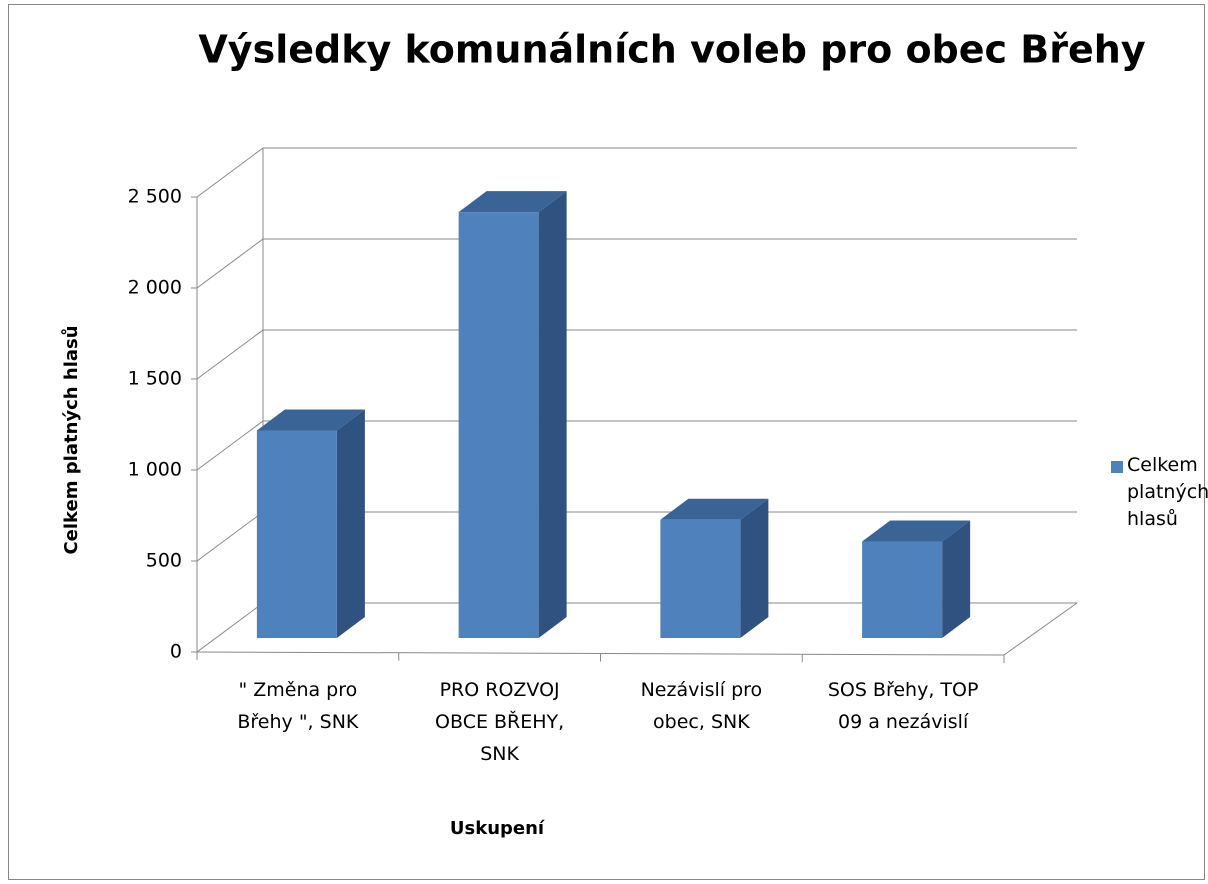  Describe the element at coordinates (500, 722) in the screenshot. I see `x-tick-label: PRO ROZVOJ OBCE BŘEHY, SNK` at that location.